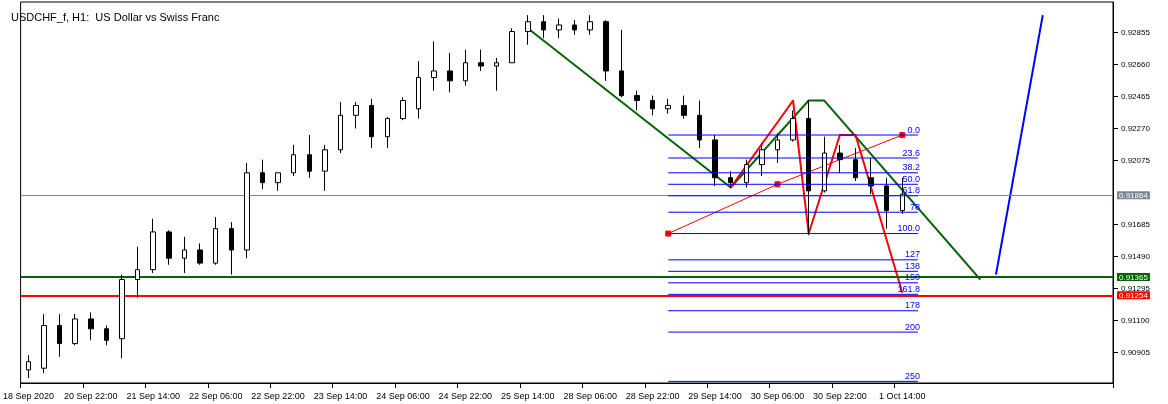  I want to click on y-tick-label: 0.92855, so click(1136, 32).